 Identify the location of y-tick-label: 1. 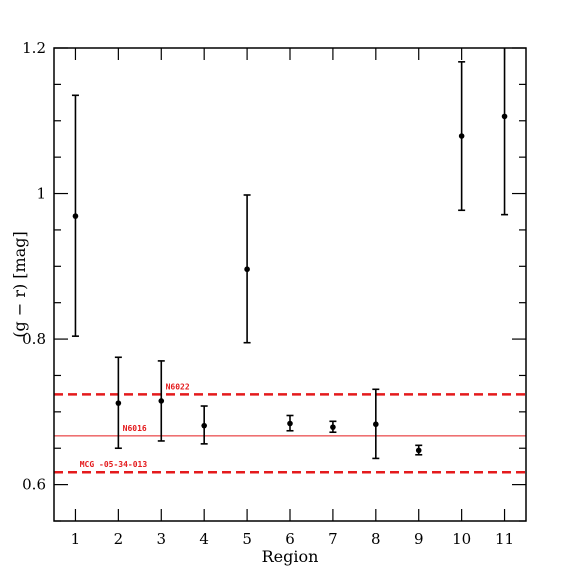
(41, 194).